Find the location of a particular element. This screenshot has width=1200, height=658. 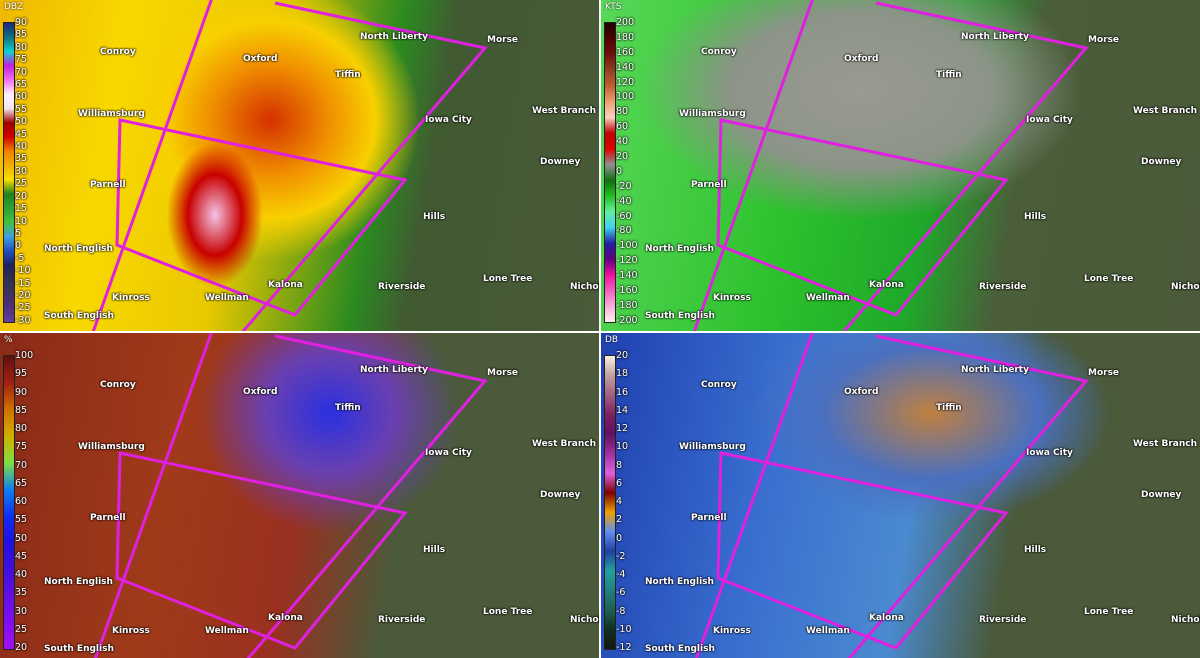

colorbar-tick: -25 is located at coordinates (23, 308).